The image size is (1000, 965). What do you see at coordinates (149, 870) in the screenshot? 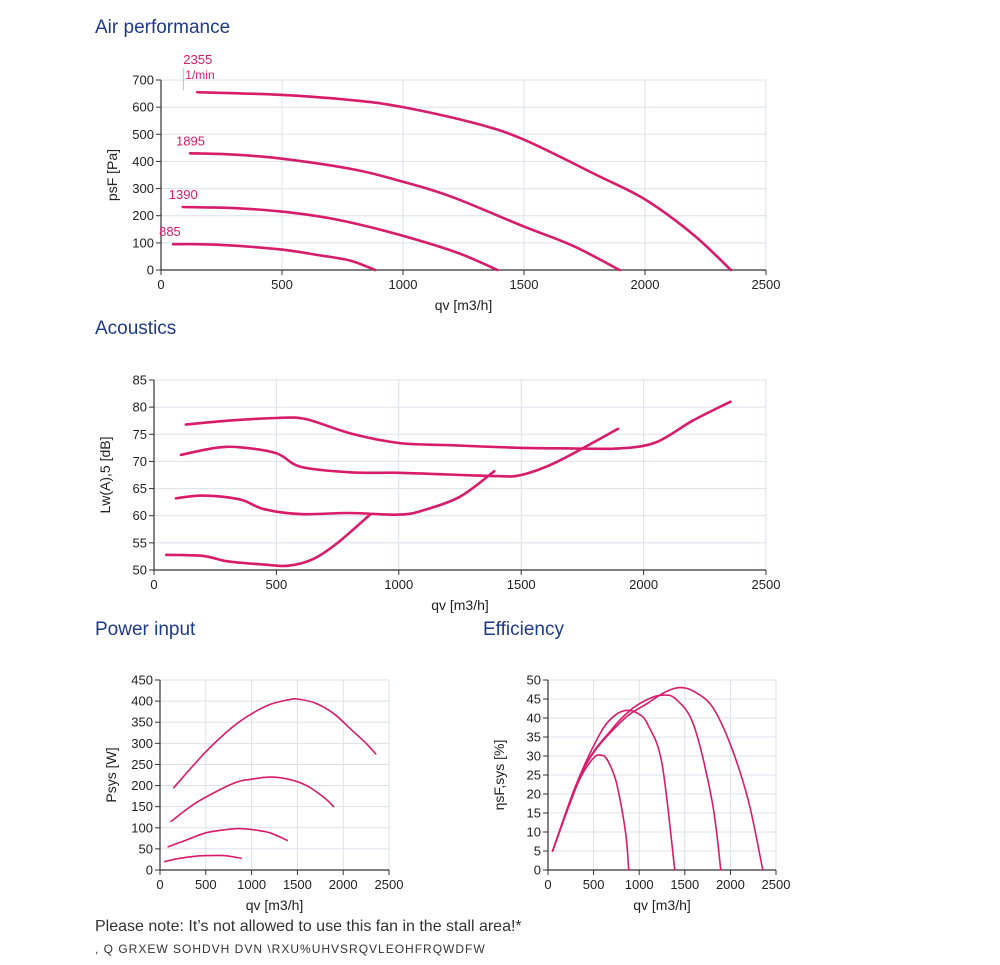
I see `power-y-tick-label: 0` at bounding box center [149, 870].